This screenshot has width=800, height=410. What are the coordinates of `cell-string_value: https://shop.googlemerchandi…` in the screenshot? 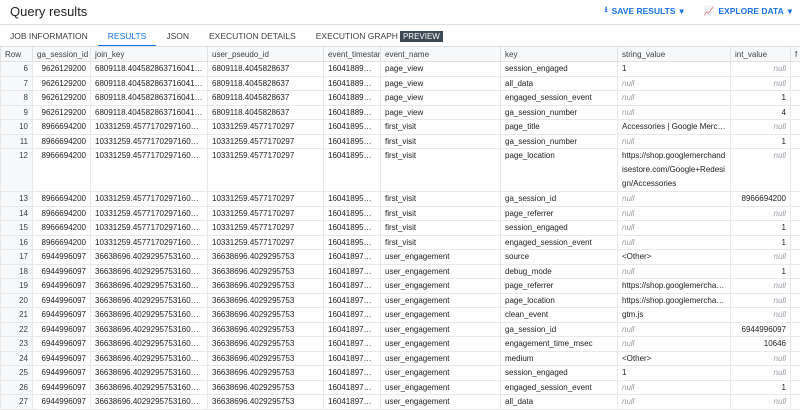 It's located at (674, 286).